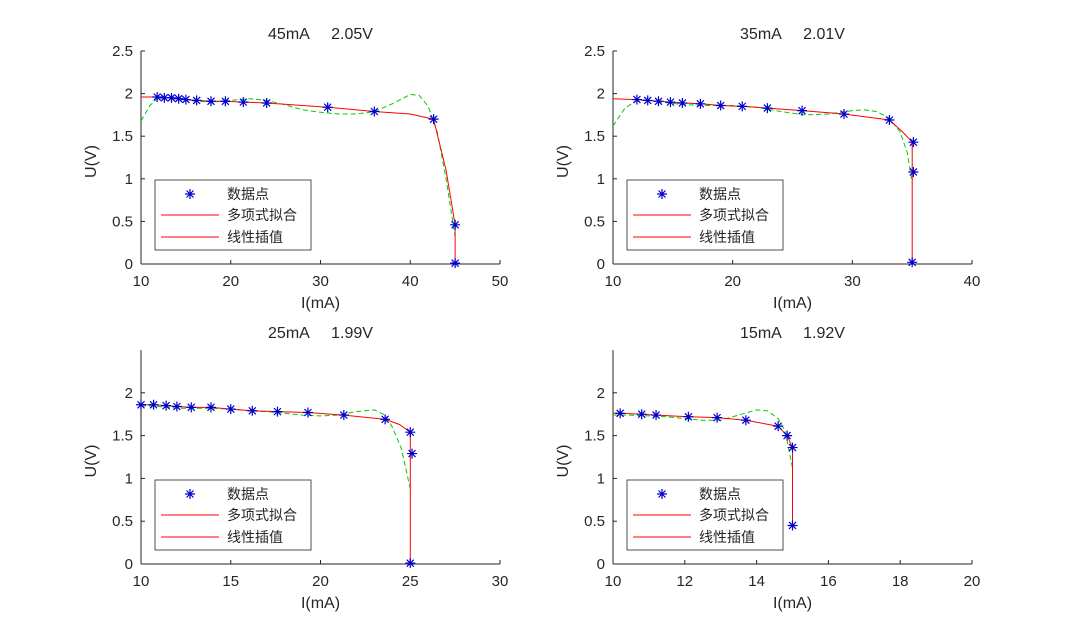 This screenshot has width=1075, height=634. I want to click on y-tick-label: 2.5, so click(122, 51).